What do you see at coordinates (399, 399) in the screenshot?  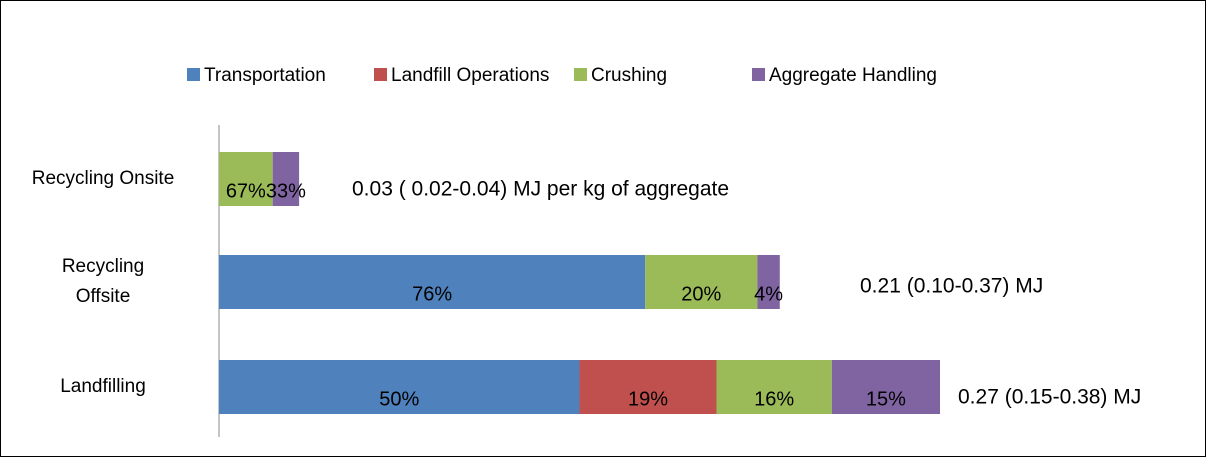 I see `value-label: 50%` at bounding box center [399, 399].